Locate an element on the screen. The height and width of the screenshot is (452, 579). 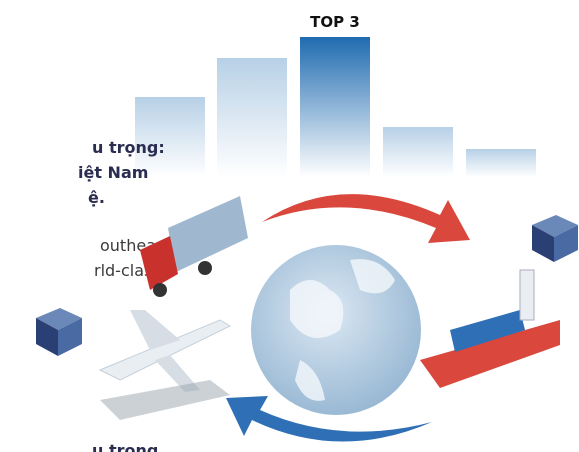
plane is located at coordinates (165, 365).